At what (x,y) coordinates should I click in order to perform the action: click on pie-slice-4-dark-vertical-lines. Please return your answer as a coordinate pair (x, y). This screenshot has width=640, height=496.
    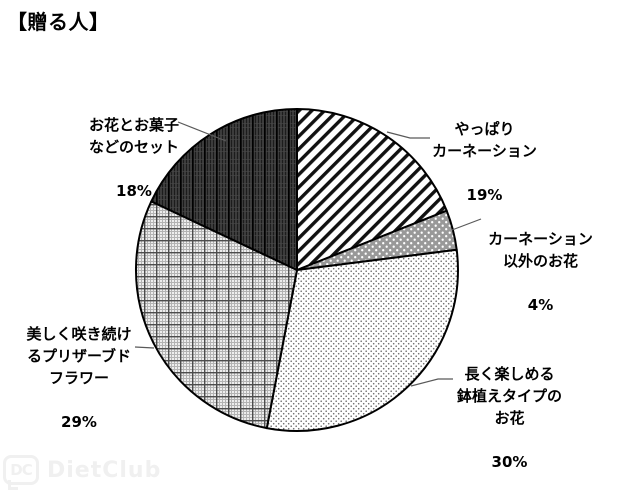
    Looking at the image, I should click on (224, 189).